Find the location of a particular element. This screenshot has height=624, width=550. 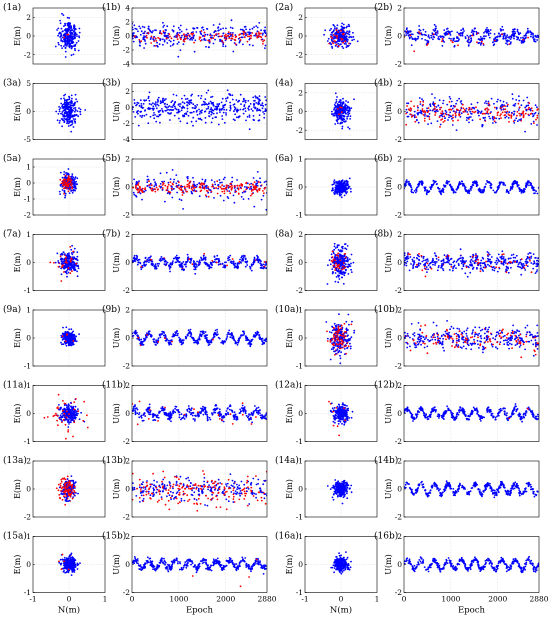

panel-label: (3a) is located at coordinates (12, 83).